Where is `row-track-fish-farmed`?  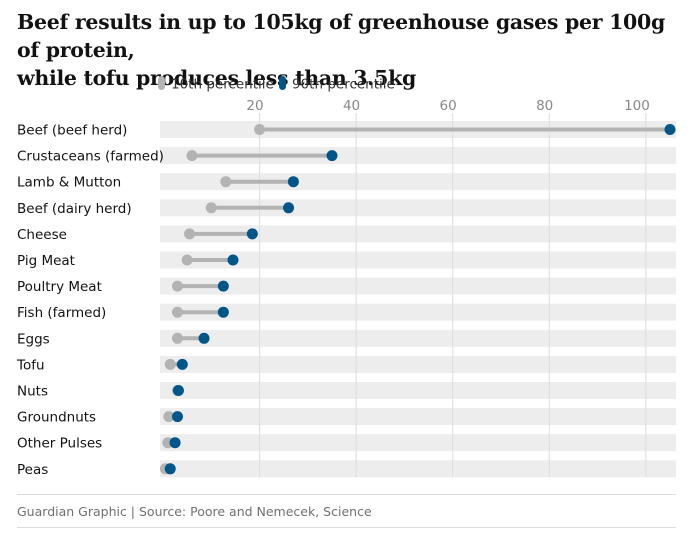
row-track-fish-farmed is located at coordinates (418, 312).